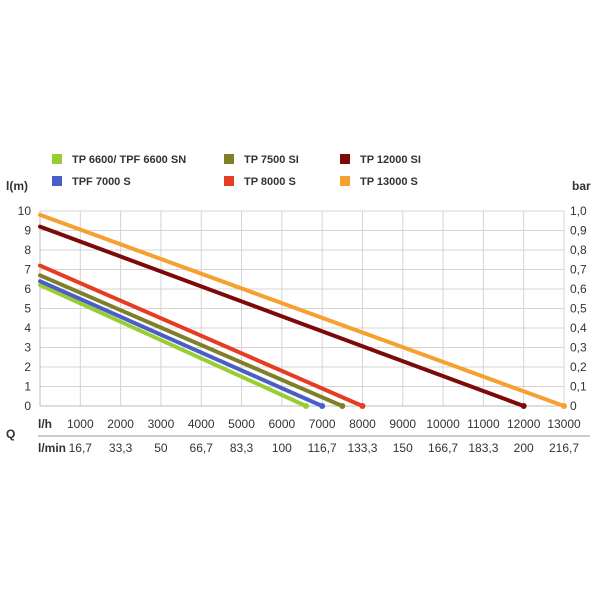 The height and width of the screenshot is (600, 600). What do you see at coordinates (161, 448) in the screenshot?
I see `x-tick-label-lmin: 50` at bounding box center [161, 448].